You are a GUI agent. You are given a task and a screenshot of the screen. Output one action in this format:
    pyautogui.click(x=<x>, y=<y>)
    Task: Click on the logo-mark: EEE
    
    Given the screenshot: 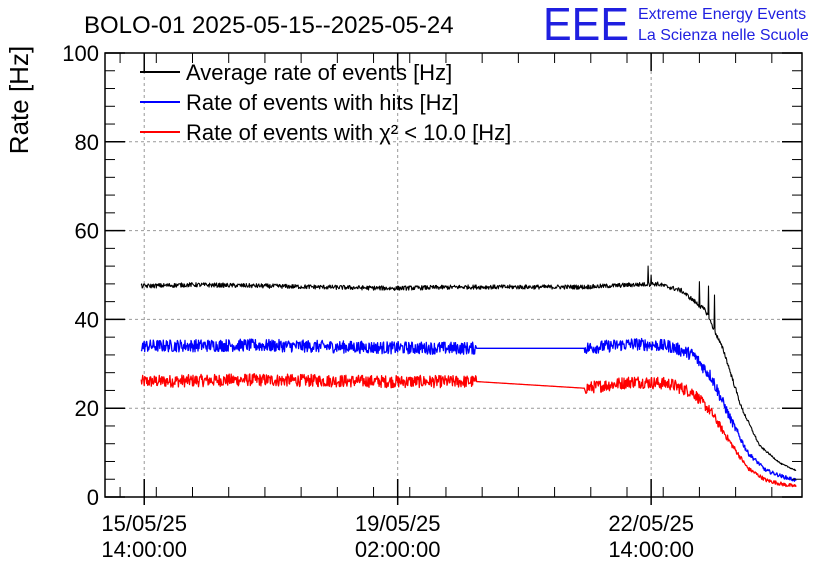 What is the action you would take?
    pyautogui.click(x=586, y=25)
    